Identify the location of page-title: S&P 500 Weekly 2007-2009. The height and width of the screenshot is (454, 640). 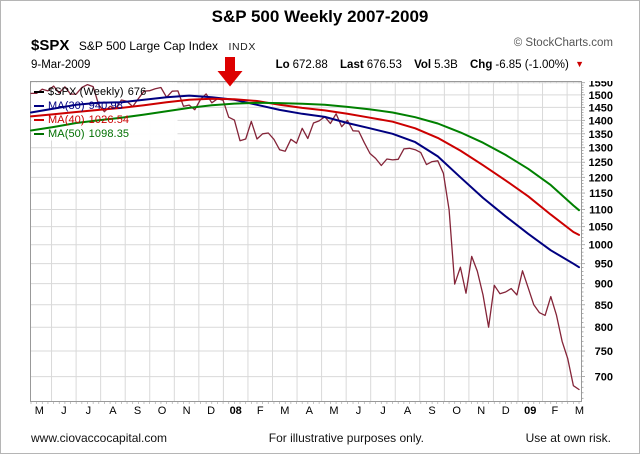
(320, 16).